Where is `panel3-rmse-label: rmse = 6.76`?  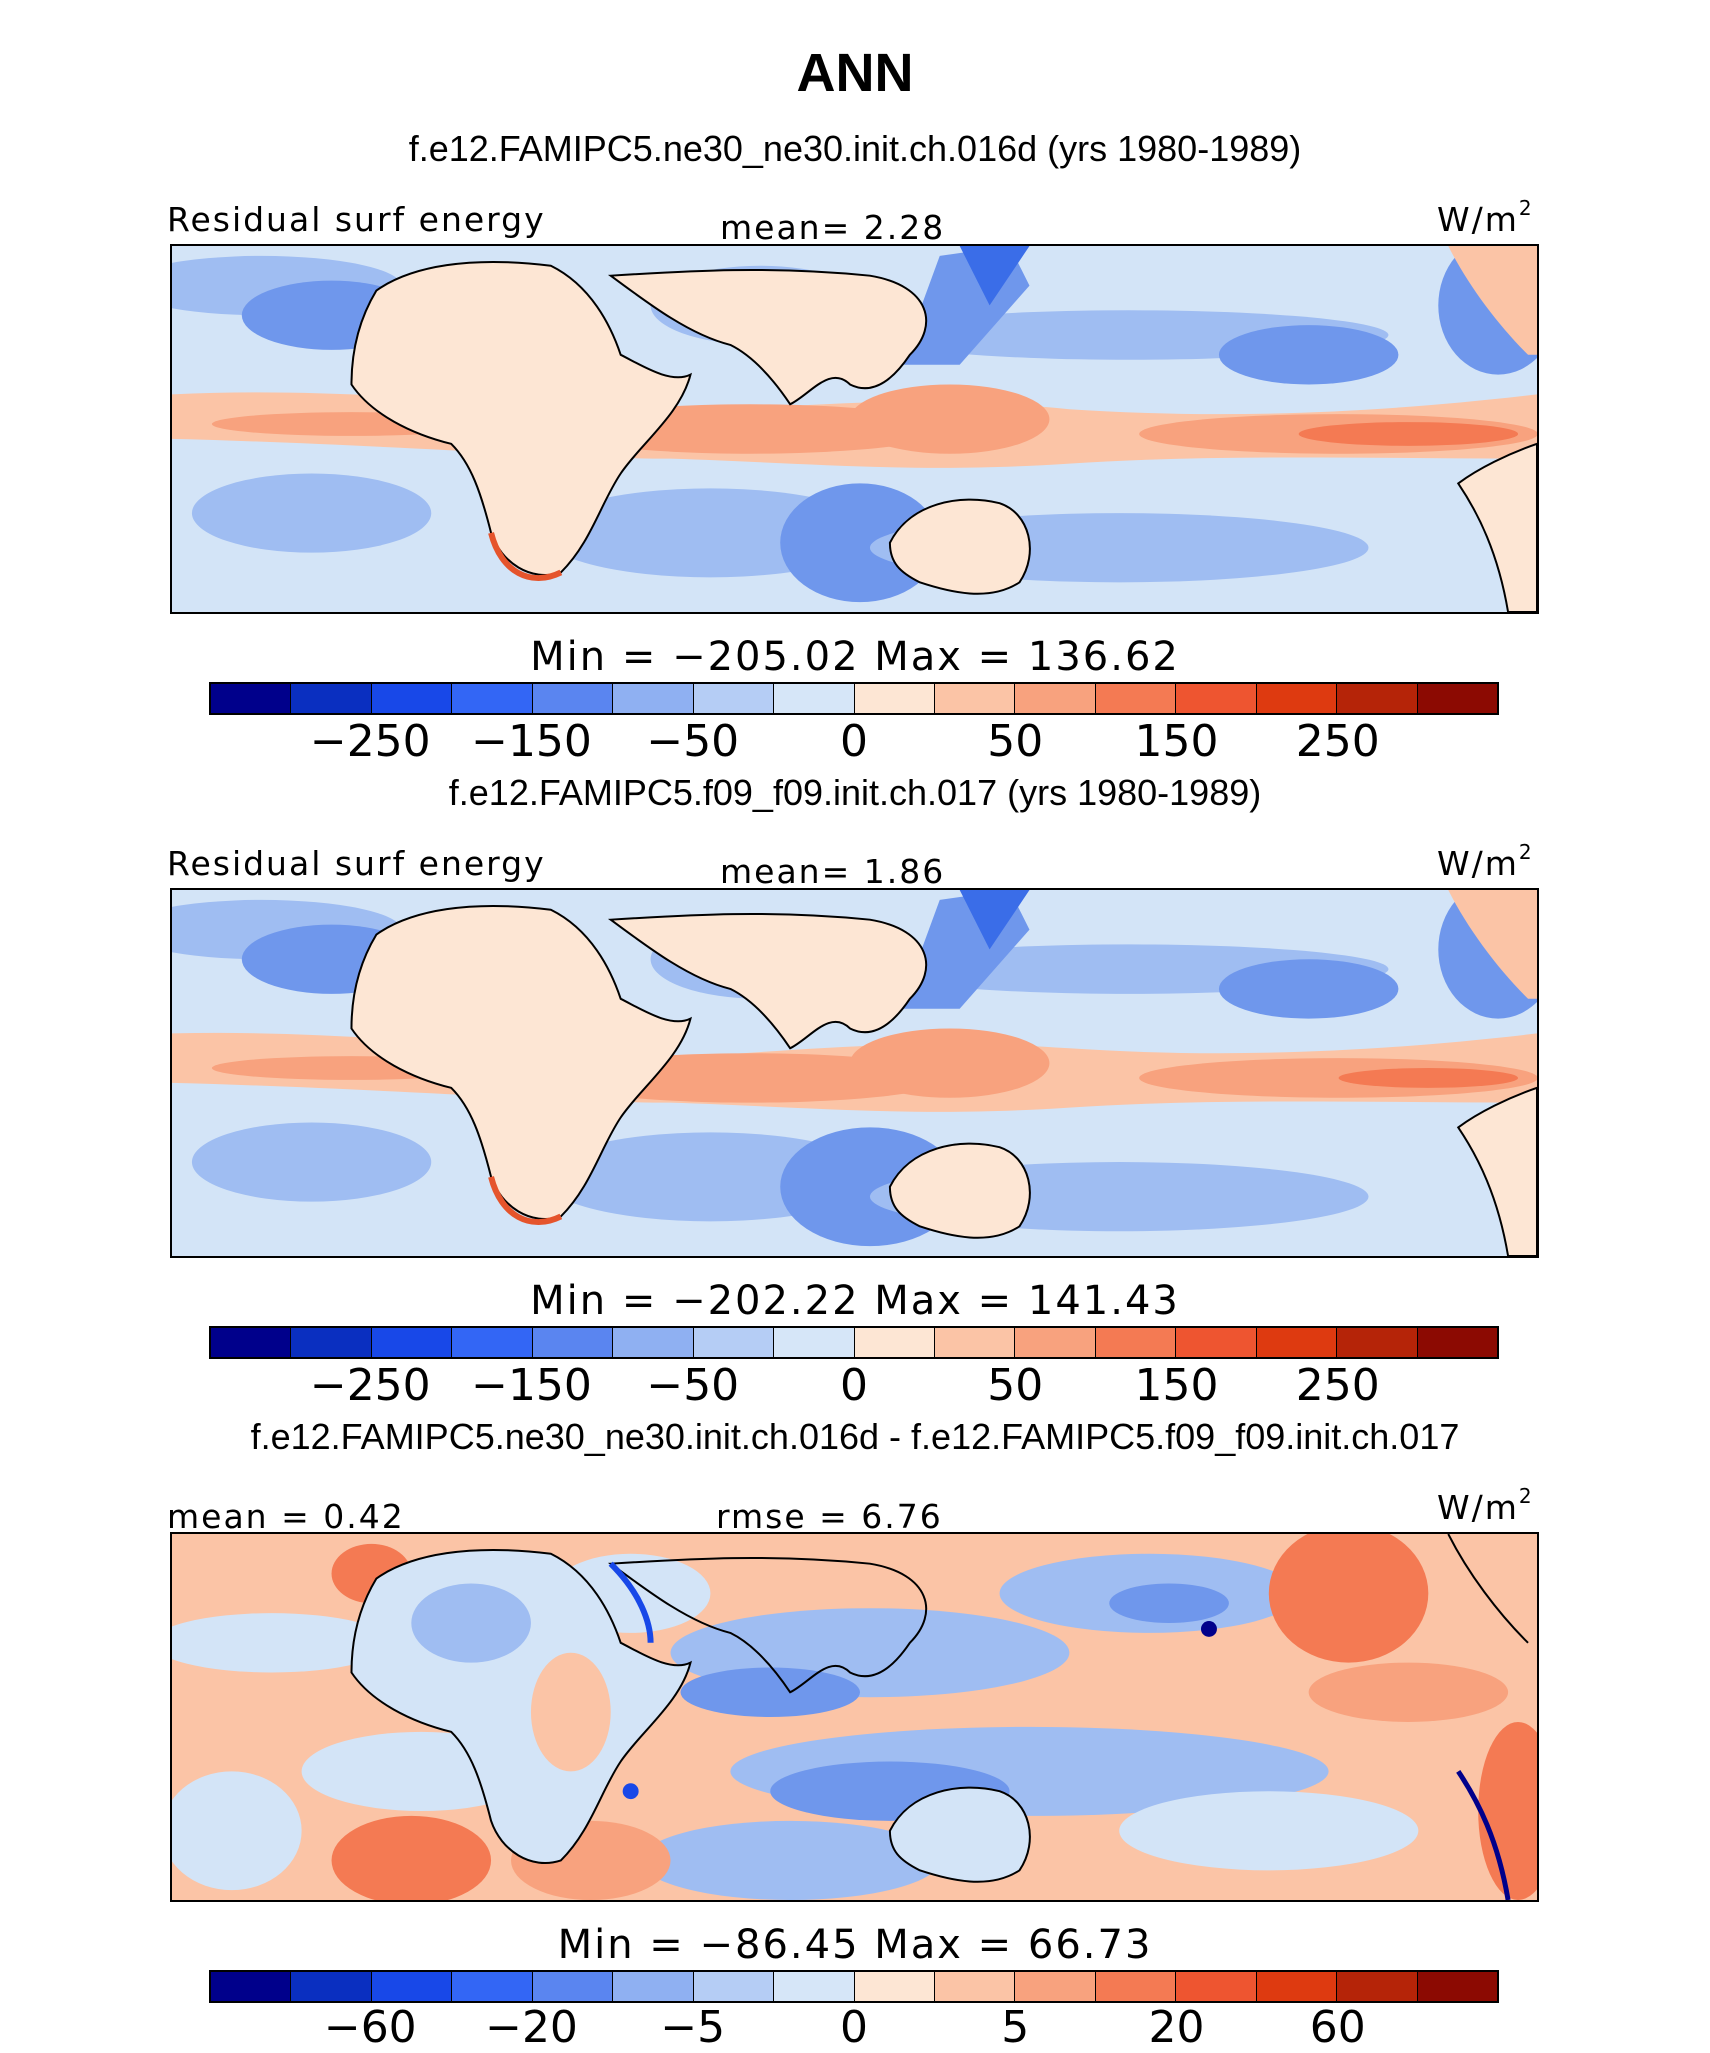 panel3-rmse-label: rmse = 6.76 is located at coordinates (829, 1516).